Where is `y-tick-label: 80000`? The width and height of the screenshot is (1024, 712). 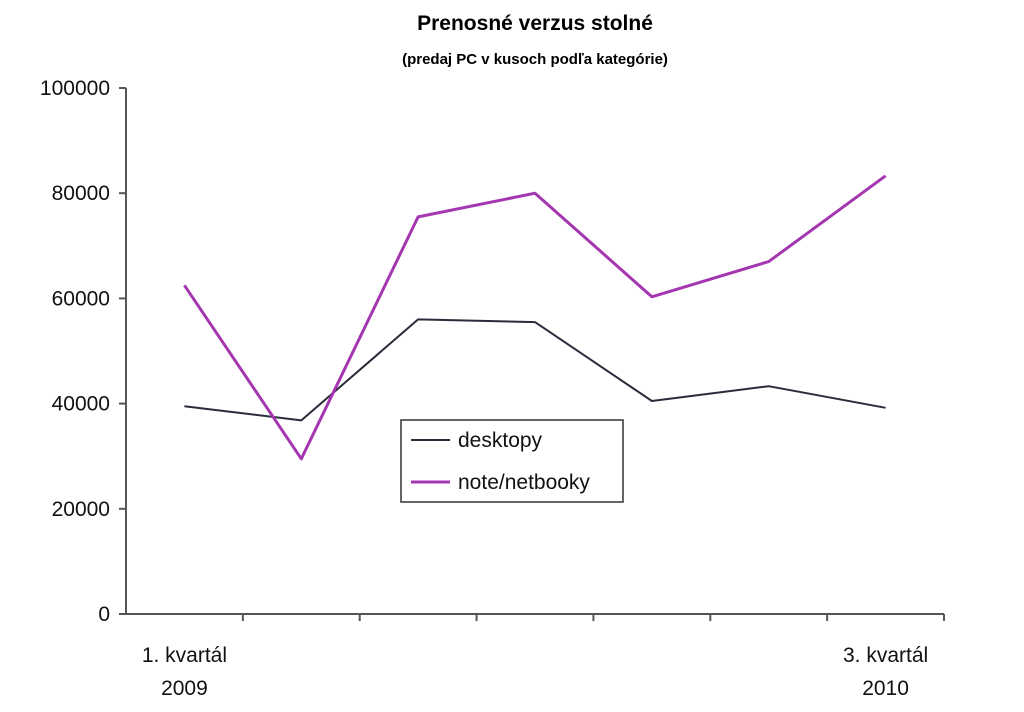 y-tick-label: 80000 is located at coordinates (81, 193).